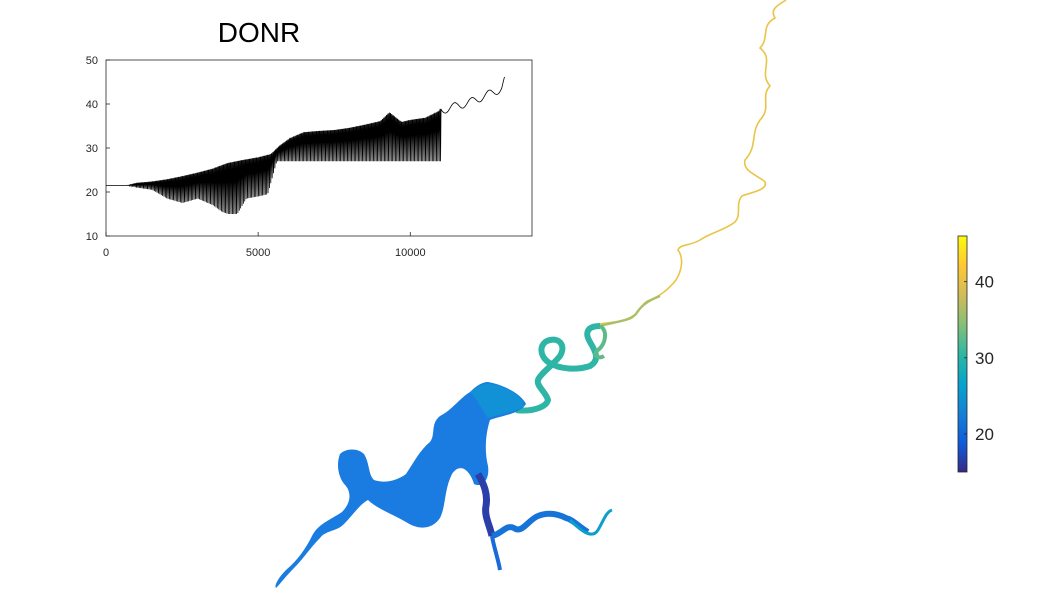 The image size is (1063, 591). What do you see at coordinates (92, 61) in the screenshot?
I see `y-tick-label: 50` at bounding box center [92, 61].